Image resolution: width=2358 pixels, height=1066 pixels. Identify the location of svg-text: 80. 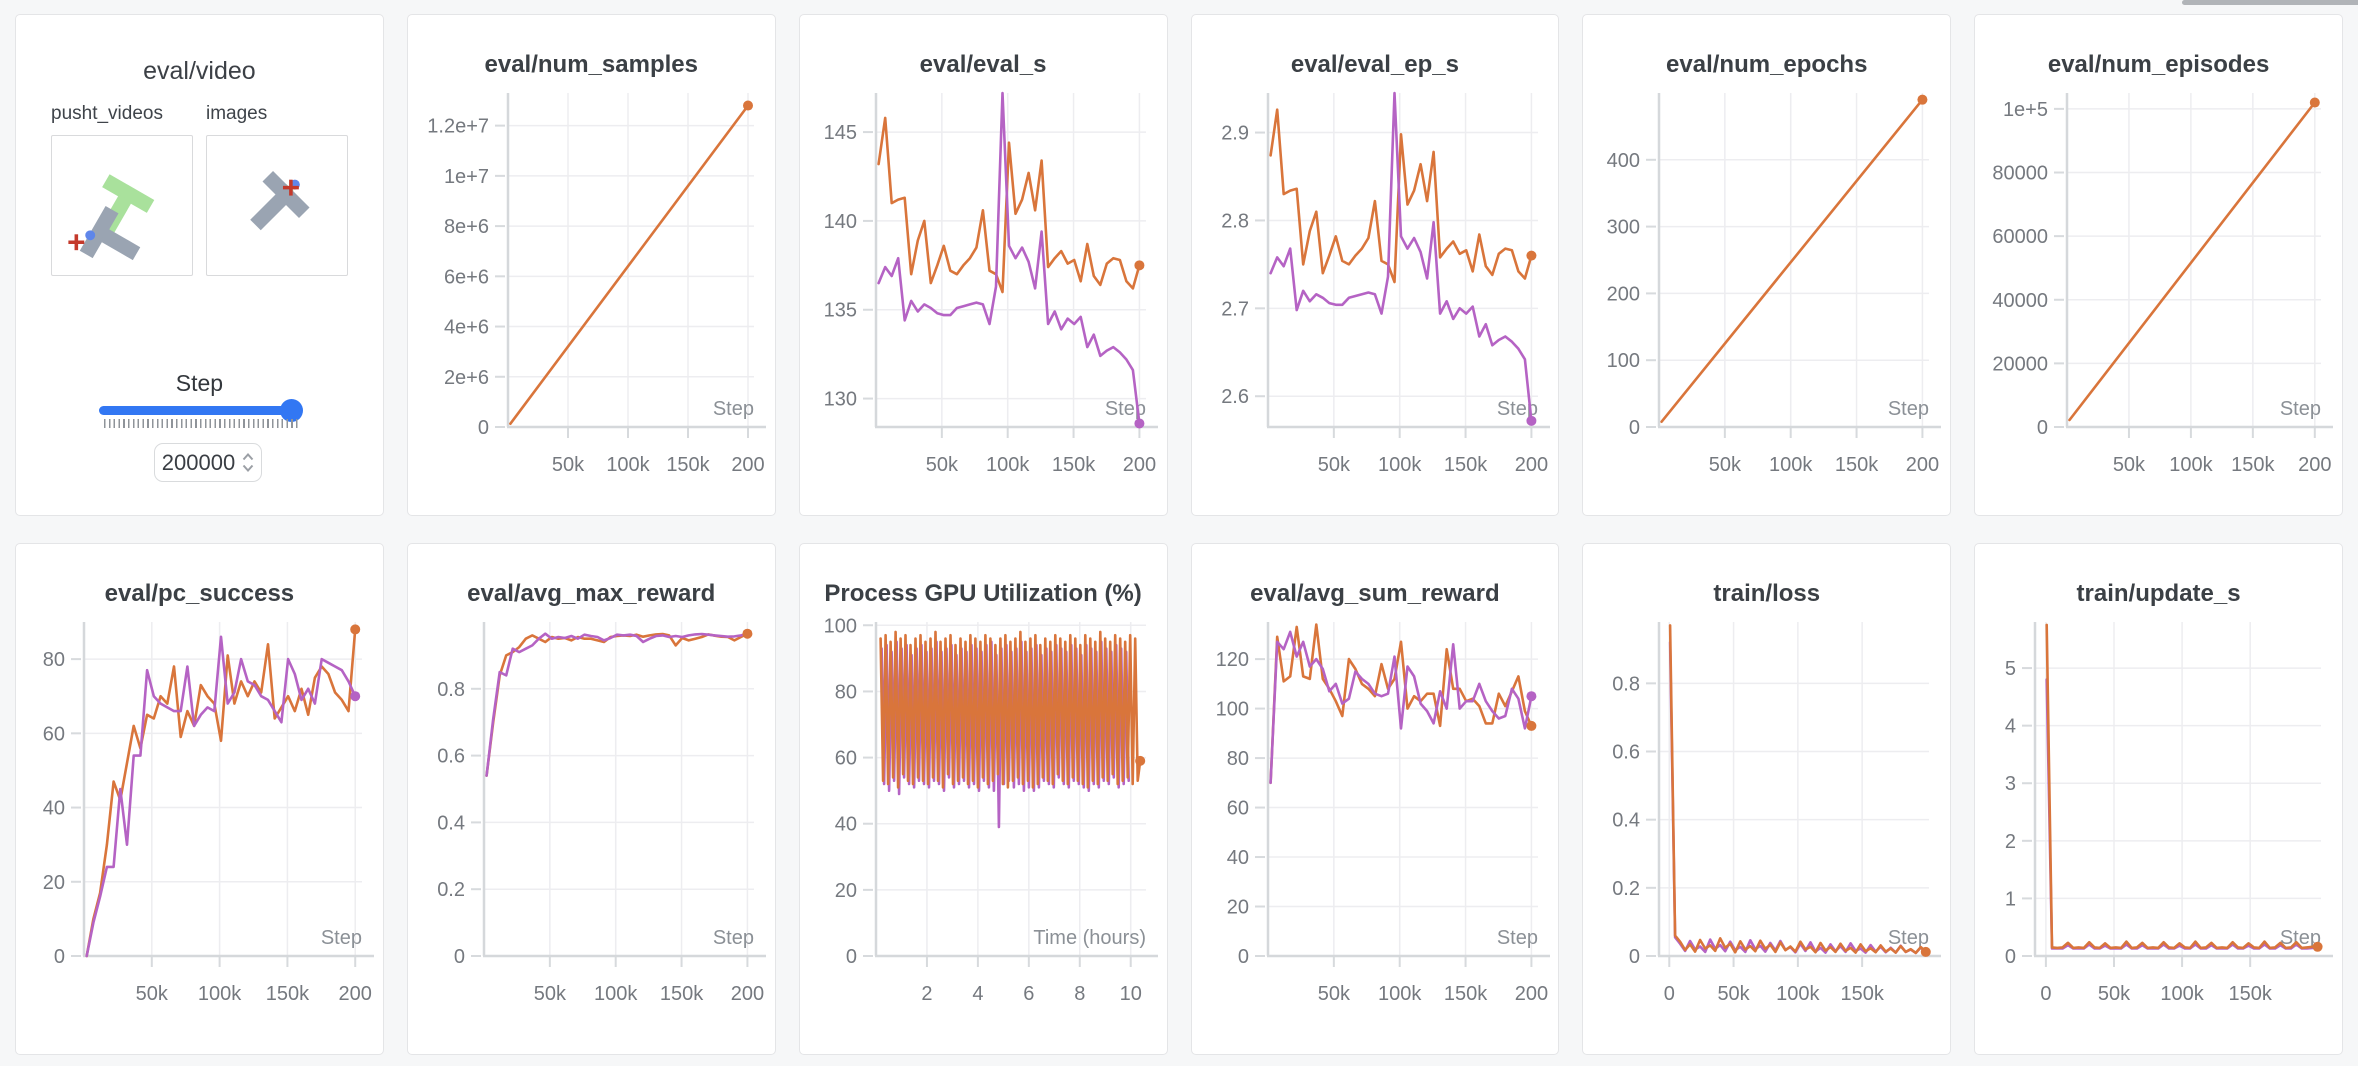
(54, 660).